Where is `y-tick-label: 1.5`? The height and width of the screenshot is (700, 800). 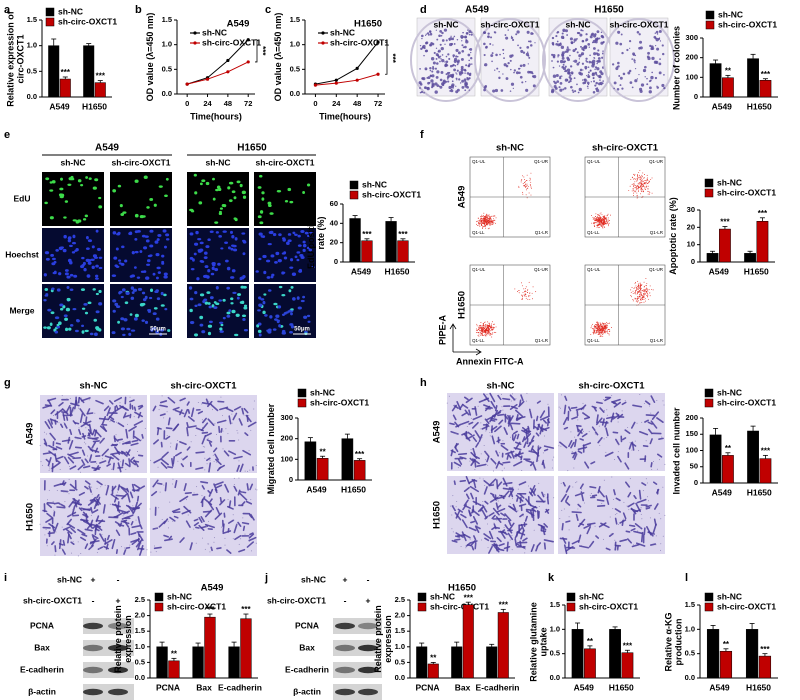
y-tick-label: 1.5 is located at coordinates (140, 630).